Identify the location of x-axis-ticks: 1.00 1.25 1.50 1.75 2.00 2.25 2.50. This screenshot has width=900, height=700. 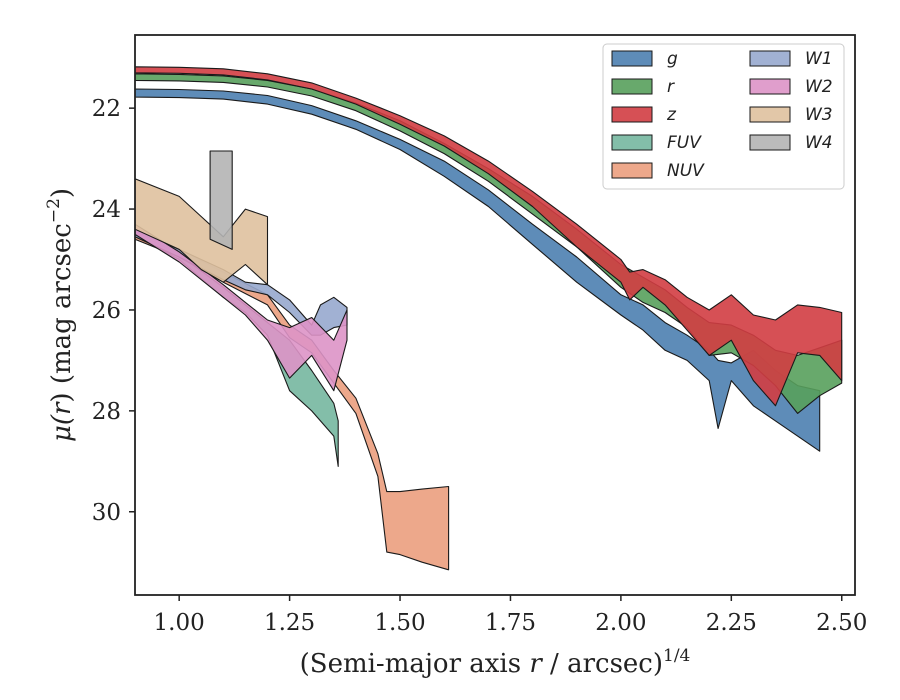
(510, 615).